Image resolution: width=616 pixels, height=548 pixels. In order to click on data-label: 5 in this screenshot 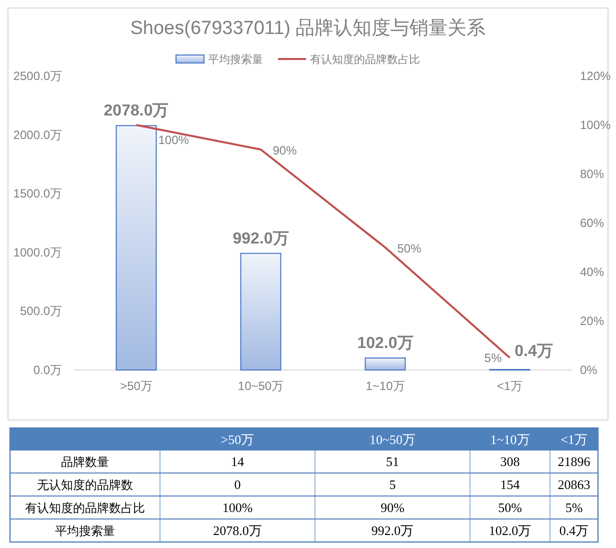, I will do `click(392, 484)`.